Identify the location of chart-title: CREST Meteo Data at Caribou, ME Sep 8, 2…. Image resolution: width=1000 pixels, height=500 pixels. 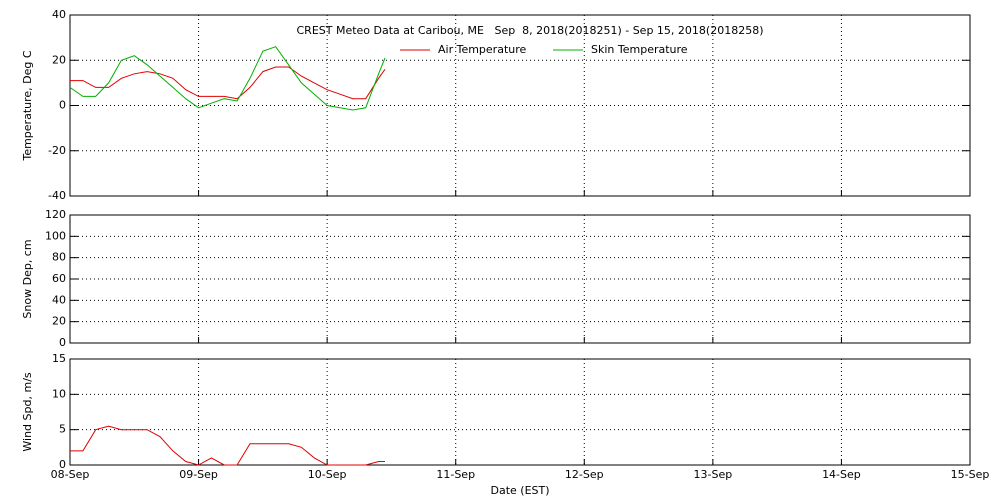
(530, 30).